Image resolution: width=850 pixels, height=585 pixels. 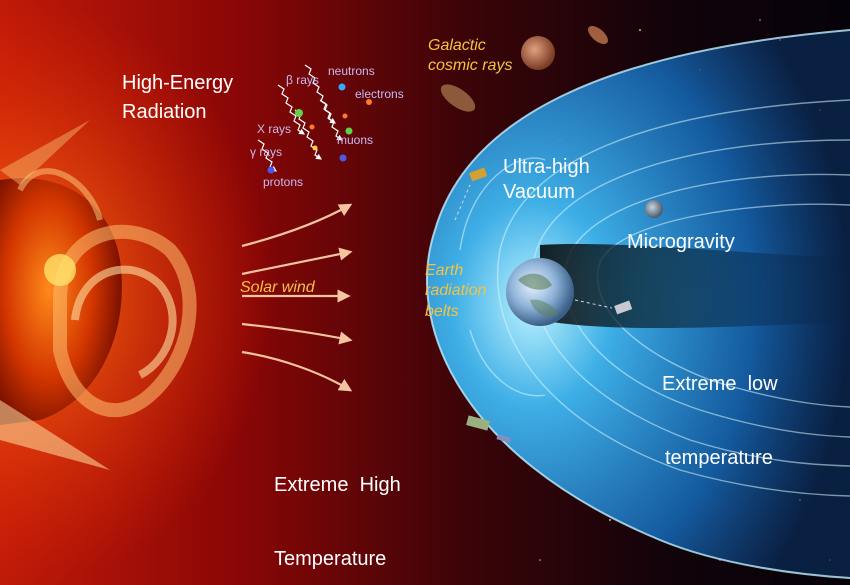 What do you see at coordinates (470, 56) in the screenshot?
I see `galactic-cosmic-rays-label: Galactic cosmic rays` at bounding box center [470, 56].